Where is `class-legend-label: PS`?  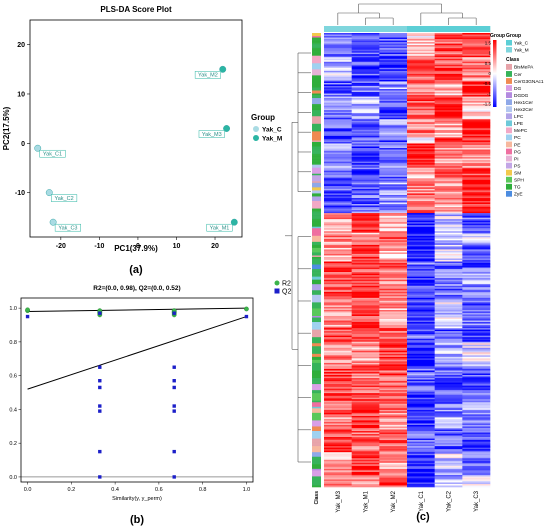
class-legend-label: PS is located at coordinates (517, 166).